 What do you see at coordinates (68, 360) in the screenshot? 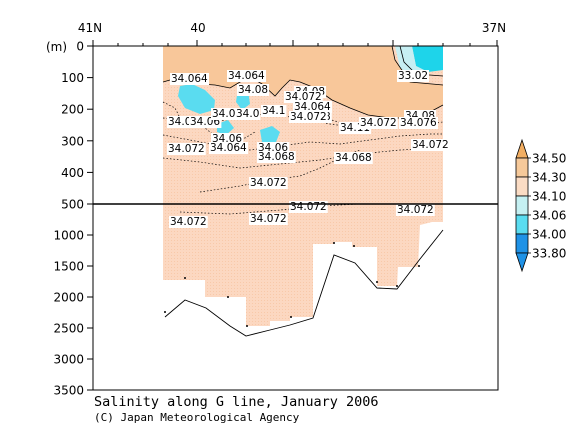
I see `y-tick-label: 3000` at bounding box center [68, 360].